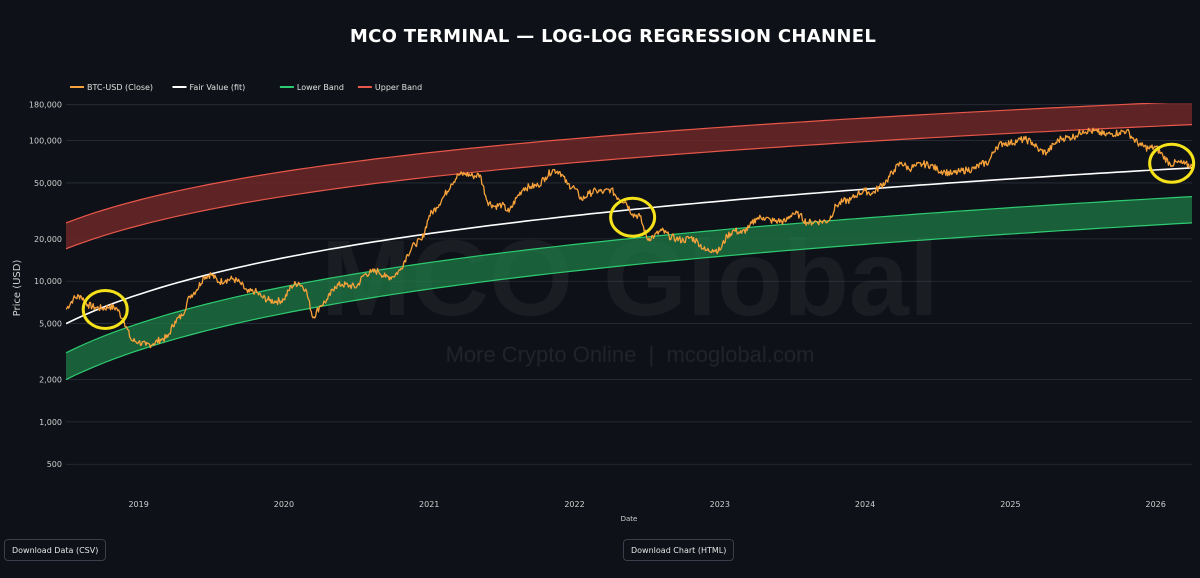 Image resolution: width=1200 pixels, height=578 pixels. Describe the element at coordinates (48, 239) in the screenshot. I see `y-tick-label: 20,000` at that location.